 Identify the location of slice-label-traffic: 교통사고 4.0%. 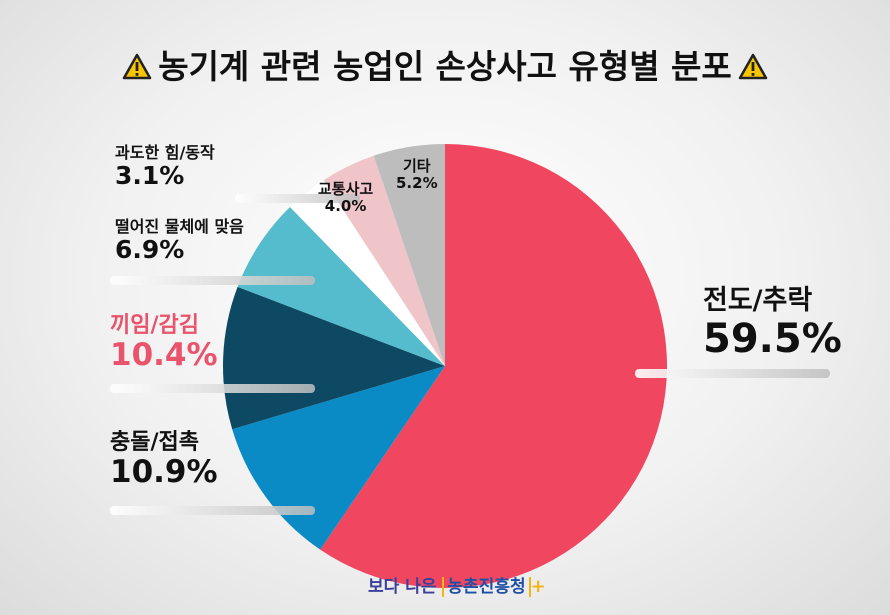
(346, 198).